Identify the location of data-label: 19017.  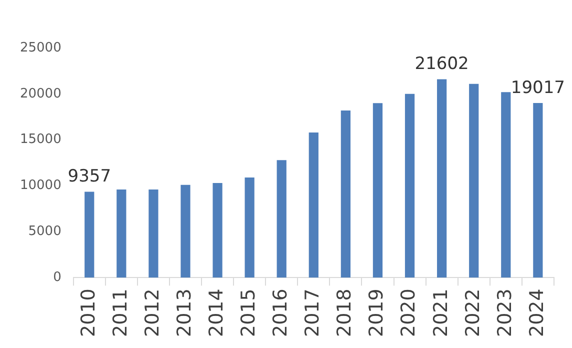
(537, 88).